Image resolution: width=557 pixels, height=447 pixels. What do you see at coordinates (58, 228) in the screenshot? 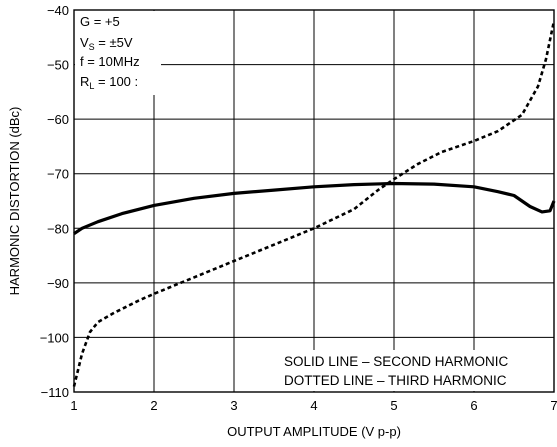
I see `y-tick-label: −80` at bounding box center [58, 228].